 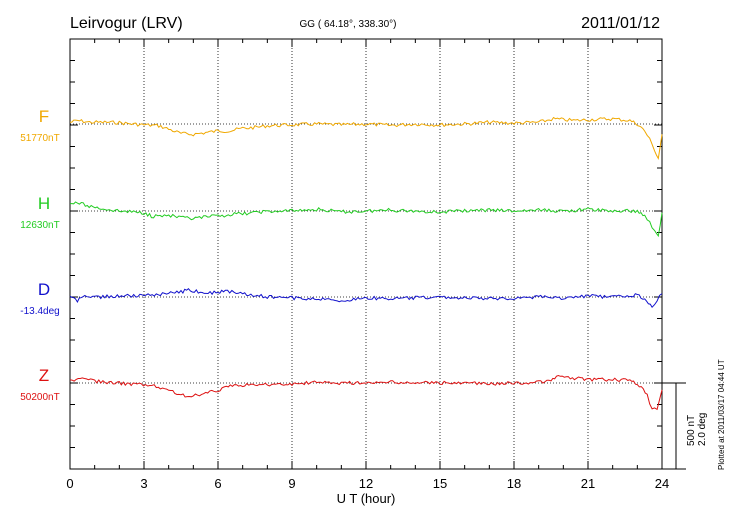 I want to click on x-axis-label: U T (hour), so click(x=366, y=498).